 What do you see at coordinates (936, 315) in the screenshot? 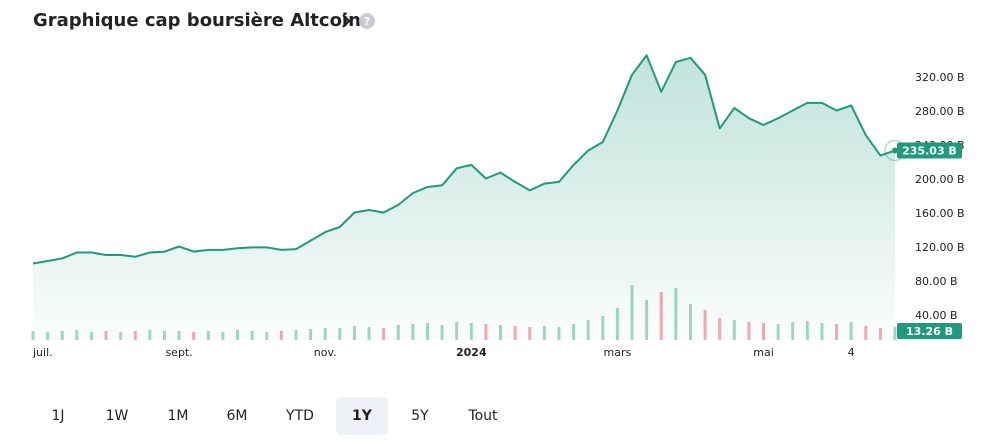
I see `y-tick-label: 40.00 B` at bounding box center [936, 315].